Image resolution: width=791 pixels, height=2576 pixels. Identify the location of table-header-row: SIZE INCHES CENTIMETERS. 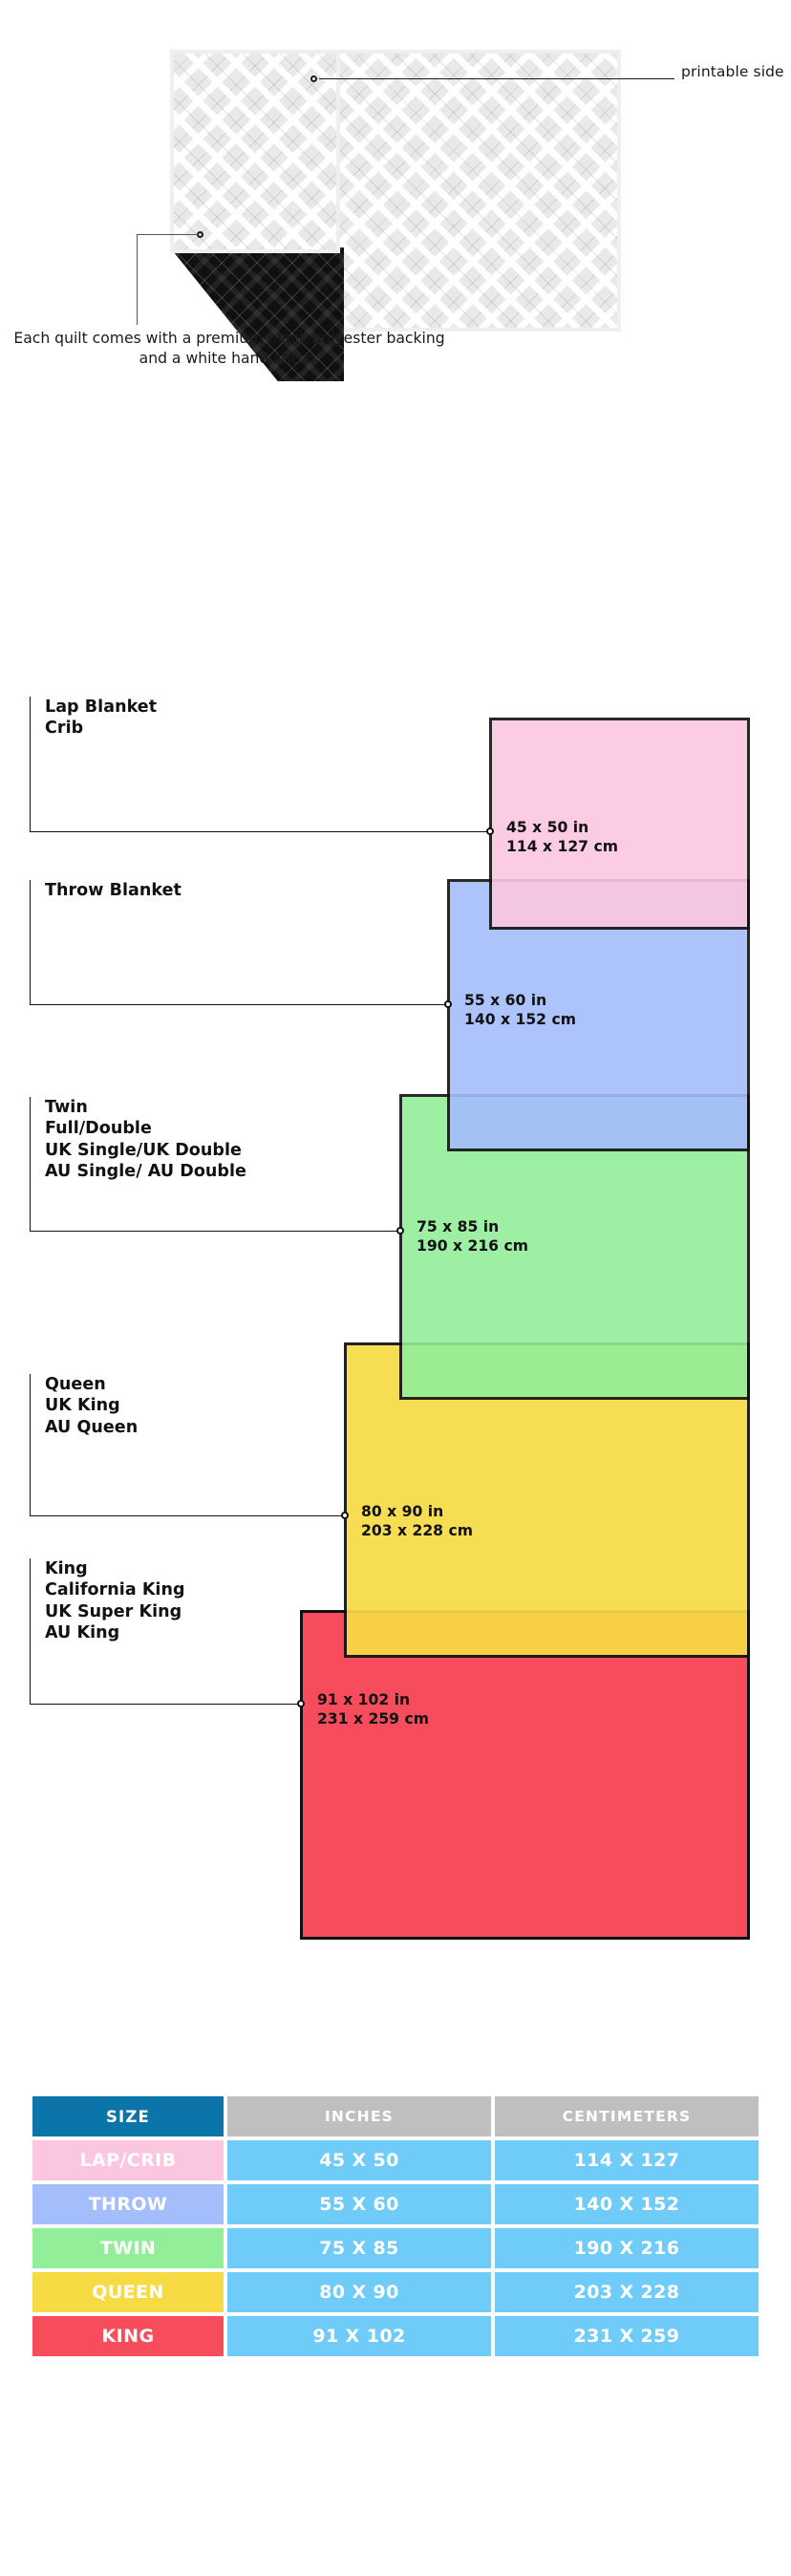
(395, 2116).